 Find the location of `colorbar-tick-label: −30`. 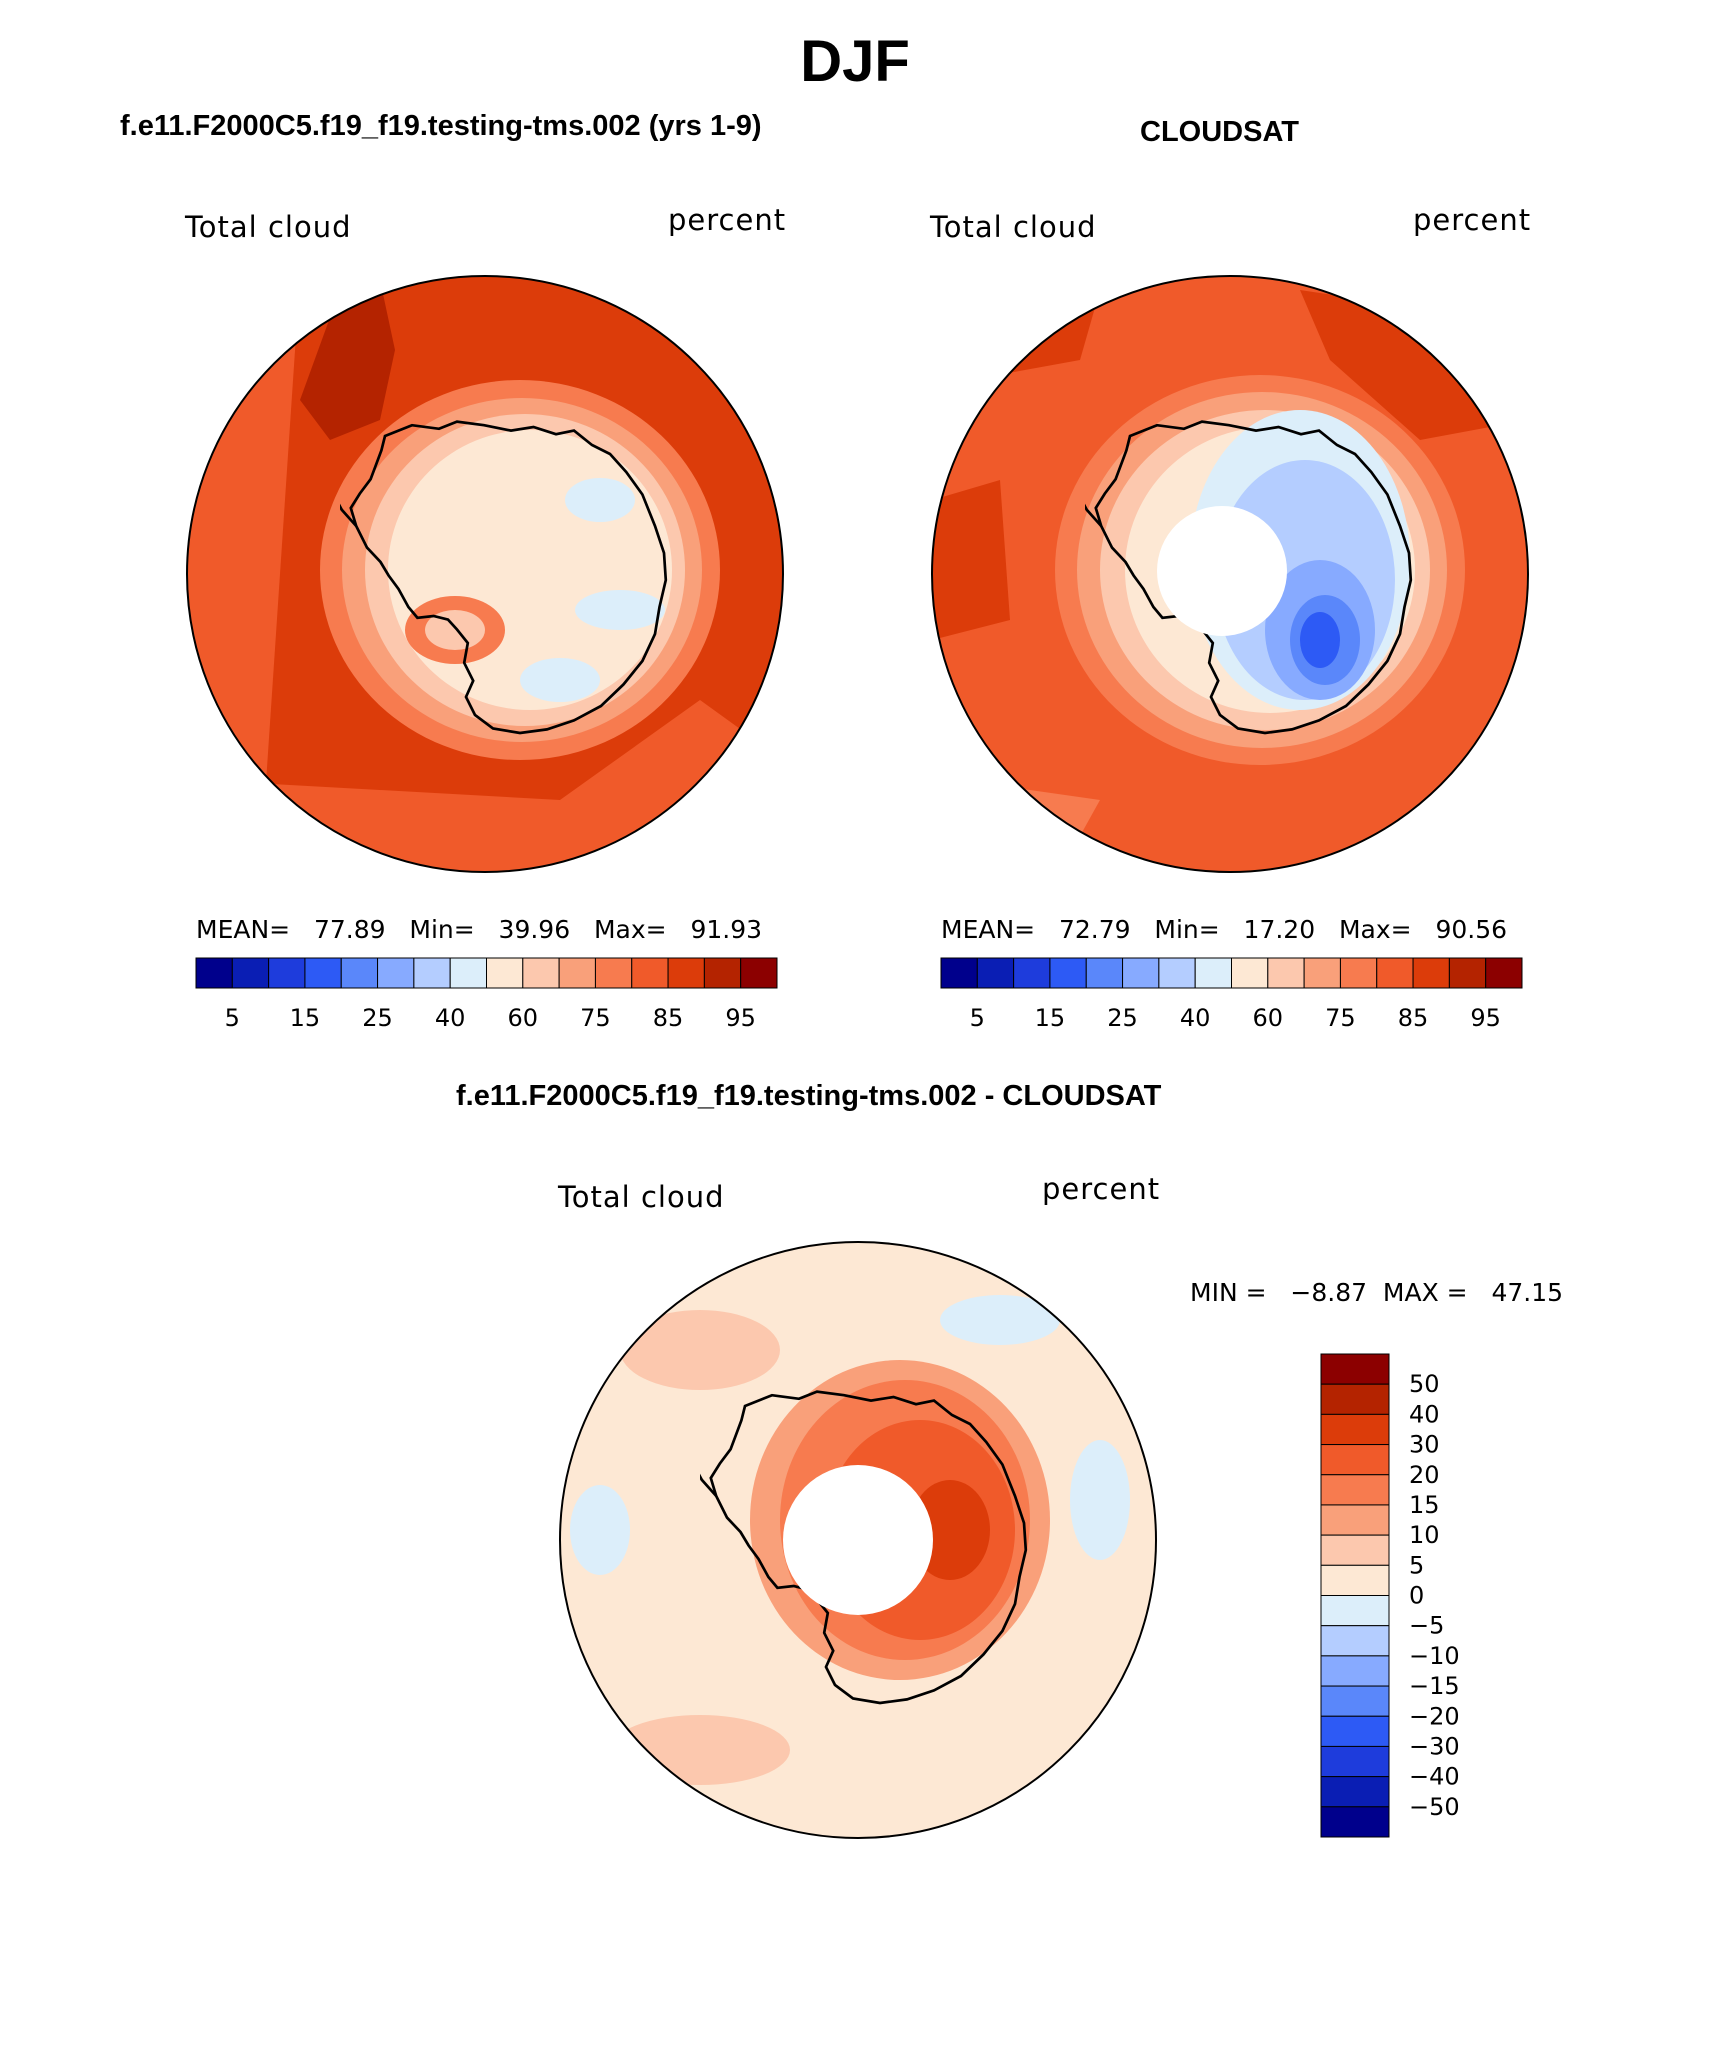

colorbar-tick-label: −30 is located at coordinates (1434, 1746).